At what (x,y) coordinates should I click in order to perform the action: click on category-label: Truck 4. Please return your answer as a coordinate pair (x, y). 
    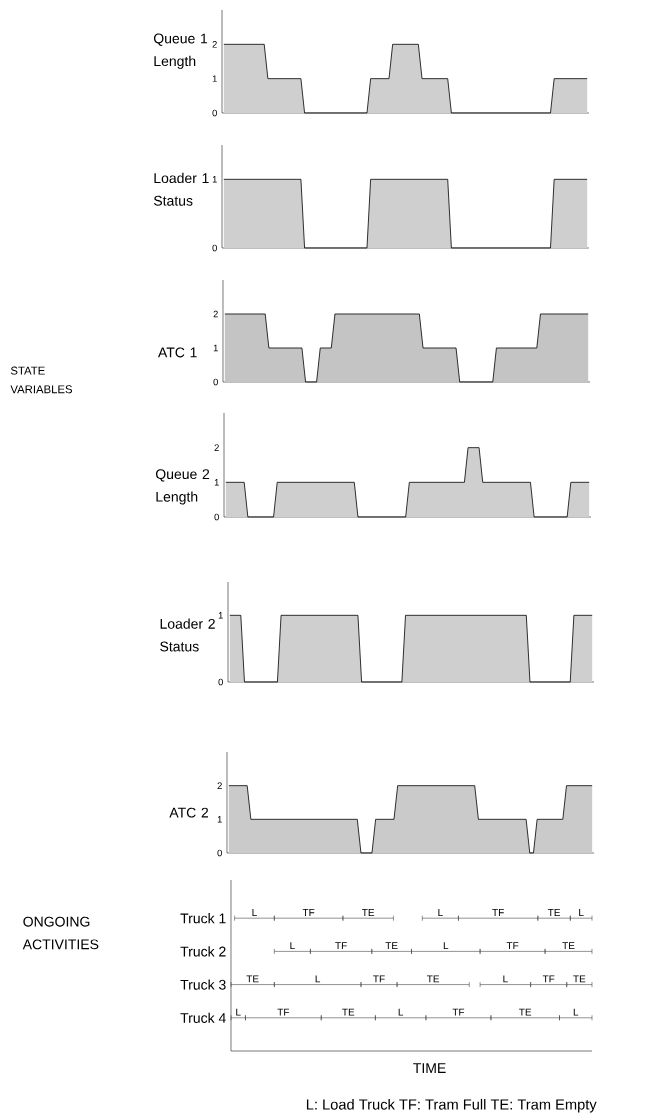
    Looking at the image, I should click on (203, 1017).